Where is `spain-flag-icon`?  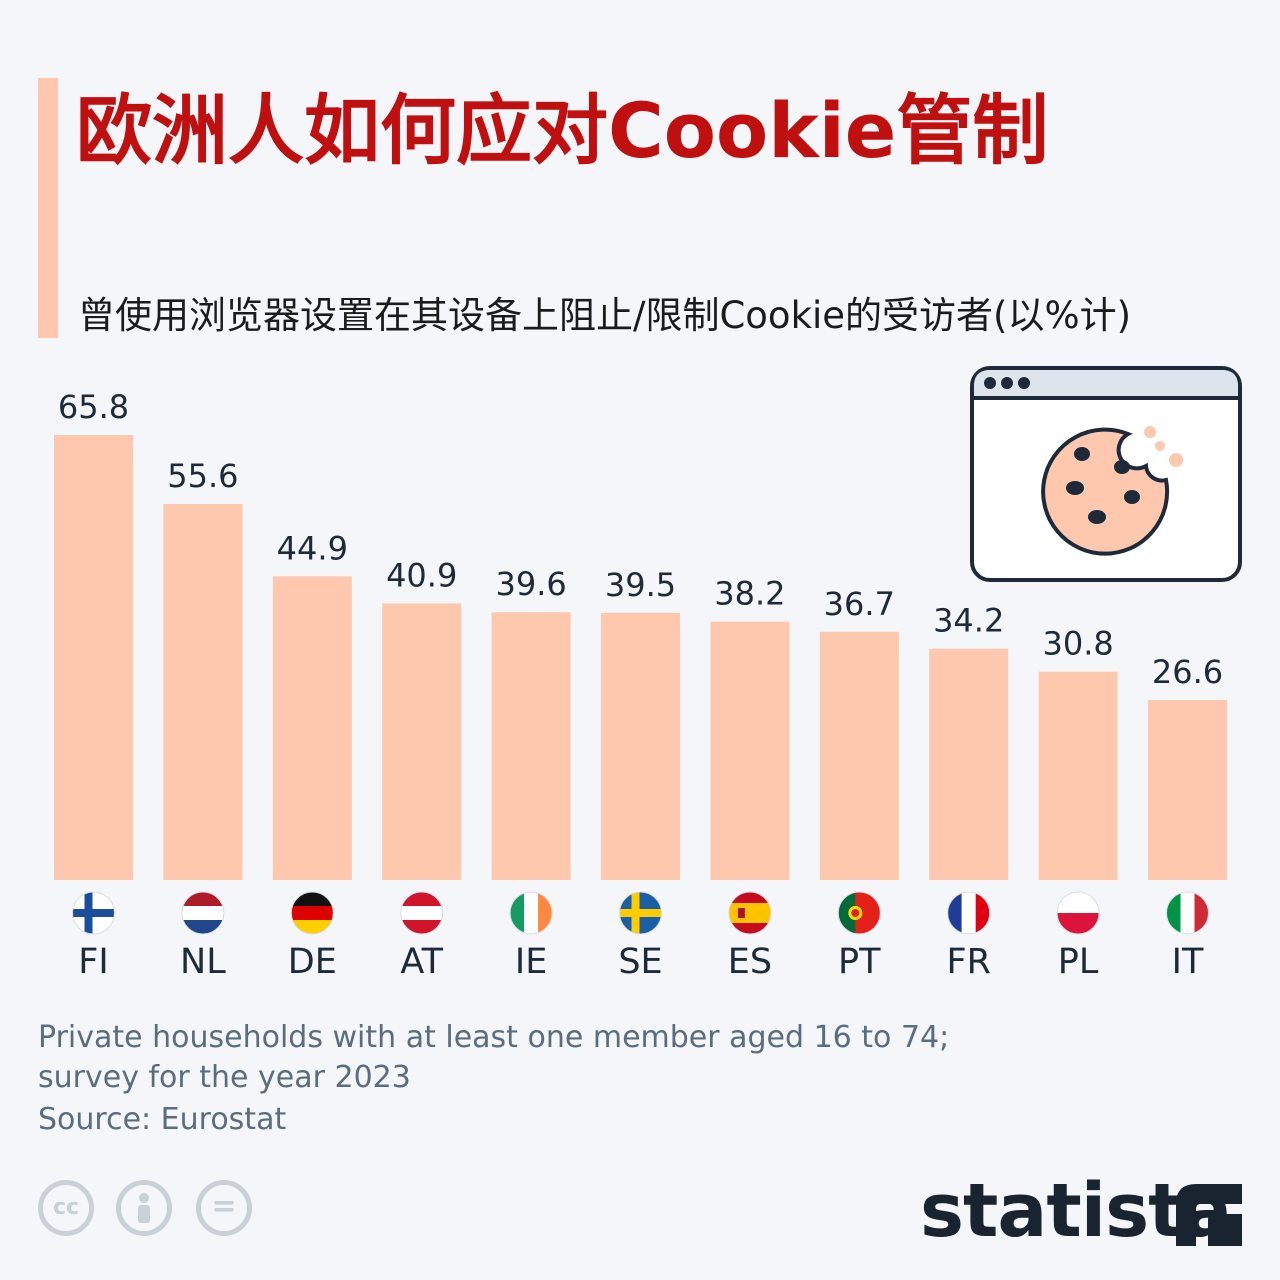
spain-flag-icon is located at coordinates (750, 913).